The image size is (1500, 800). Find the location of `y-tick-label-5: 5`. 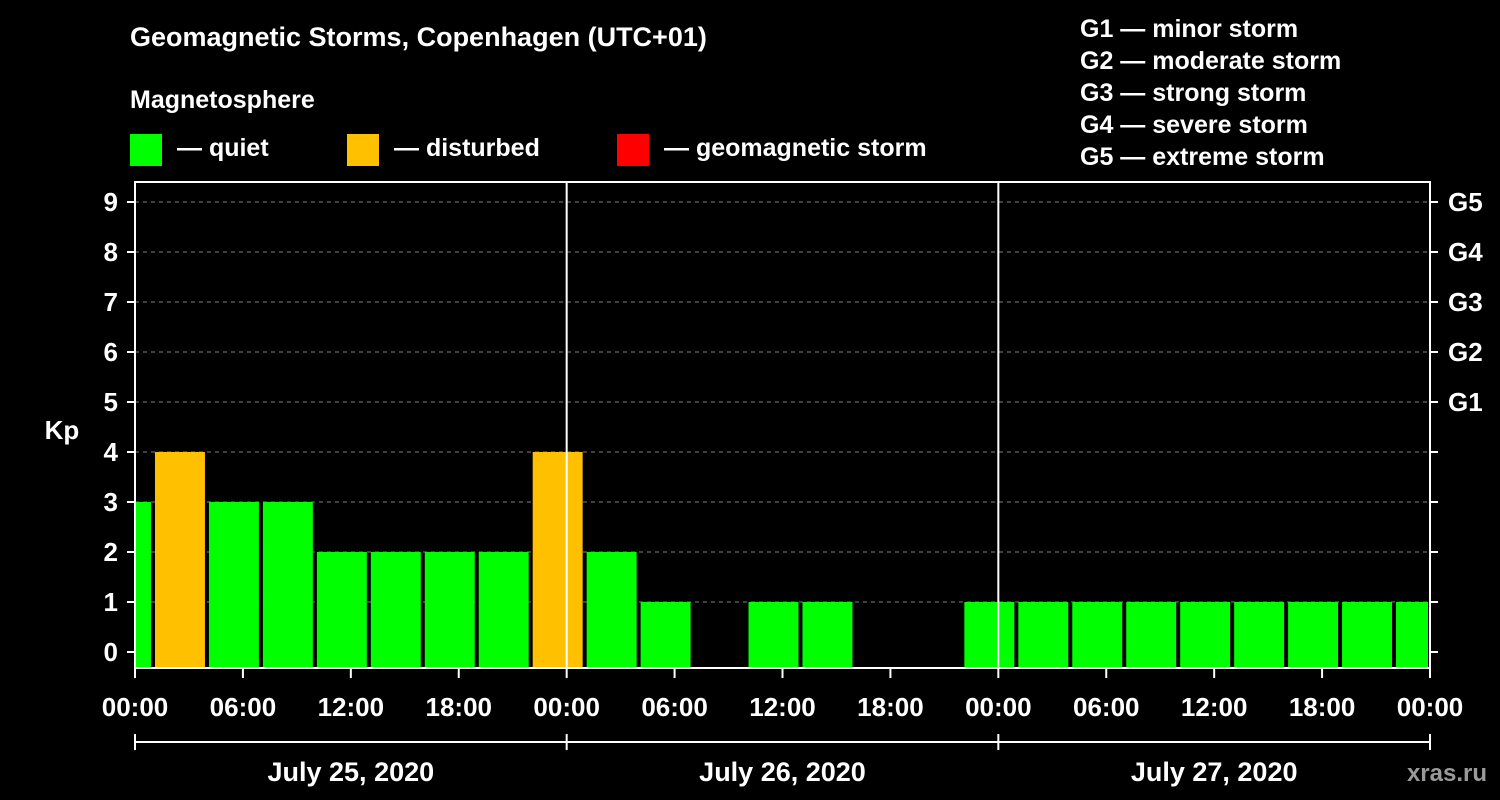

y-tick-label-5: 5 is located at coordinates (111, 402).